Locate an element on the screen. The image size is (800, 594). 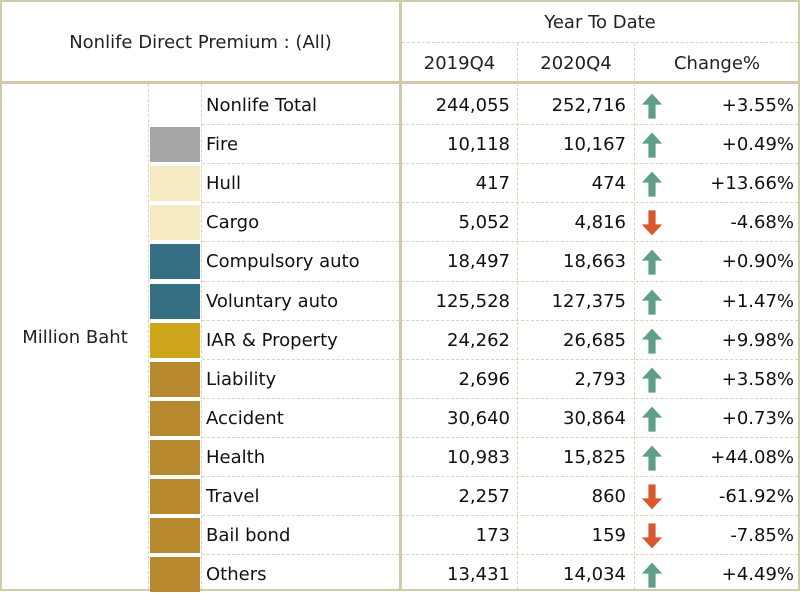
value-2020q4: 860 is located at coordinates (608, 496).